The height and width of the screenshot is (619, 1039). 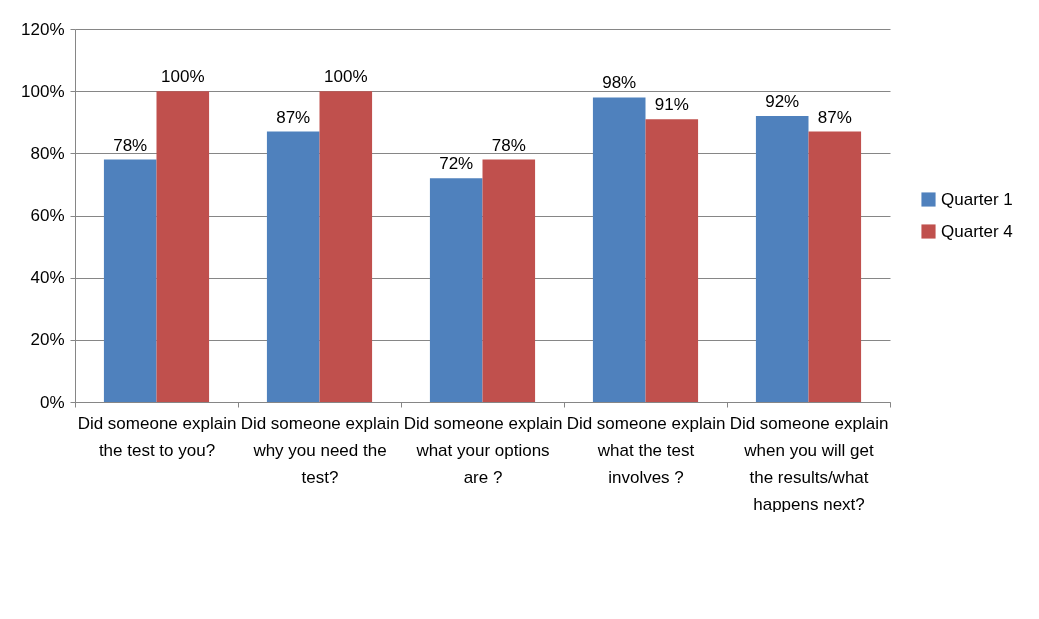 What do you see at coordinates (47, 153) in the screenshot?
I see `y-tick-label: 80%` at bounding box center [47, 153].